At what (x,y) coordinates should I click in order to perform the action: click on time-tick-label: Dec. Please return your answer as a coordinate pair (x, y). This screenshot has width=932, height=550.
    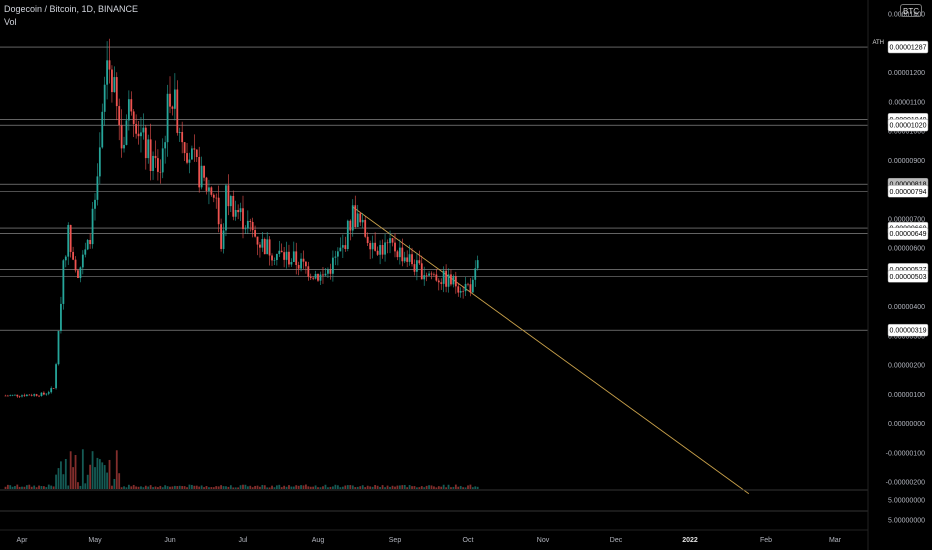
    Looking at the image, I should click on (616, 540).